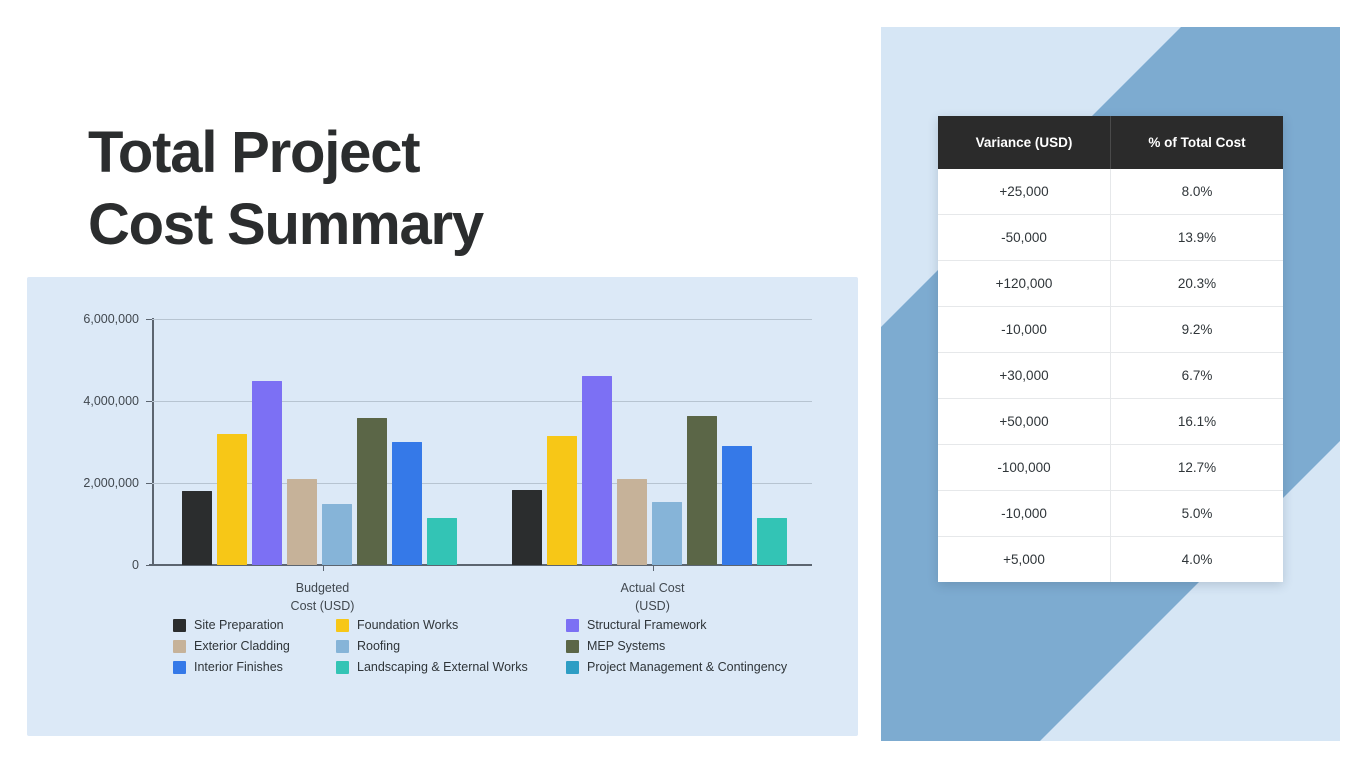 The height and width of the screenshot is (768, 1366). What do you see at coordinates (1196, 329) in the screenshot?
I see `cell-percent-of-total-cost: 9.2%` at bounding box center [1196, 329].